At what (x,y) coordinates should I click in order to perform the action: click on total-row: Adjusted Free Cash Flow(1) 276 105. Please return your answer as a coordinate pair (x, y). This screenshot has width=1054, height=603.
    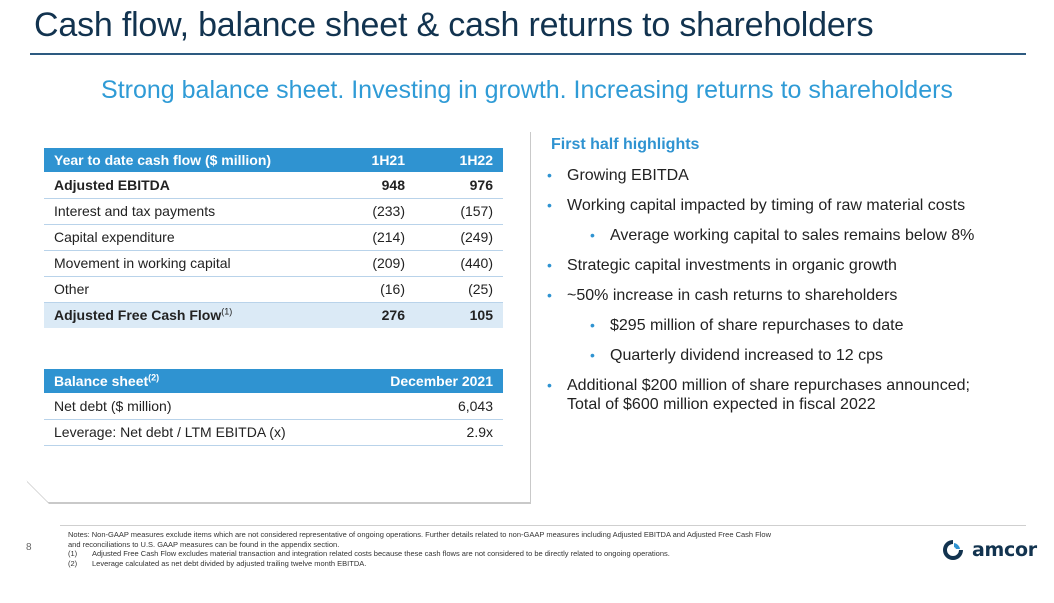
    Looking at the image, I should click on (273, 315).